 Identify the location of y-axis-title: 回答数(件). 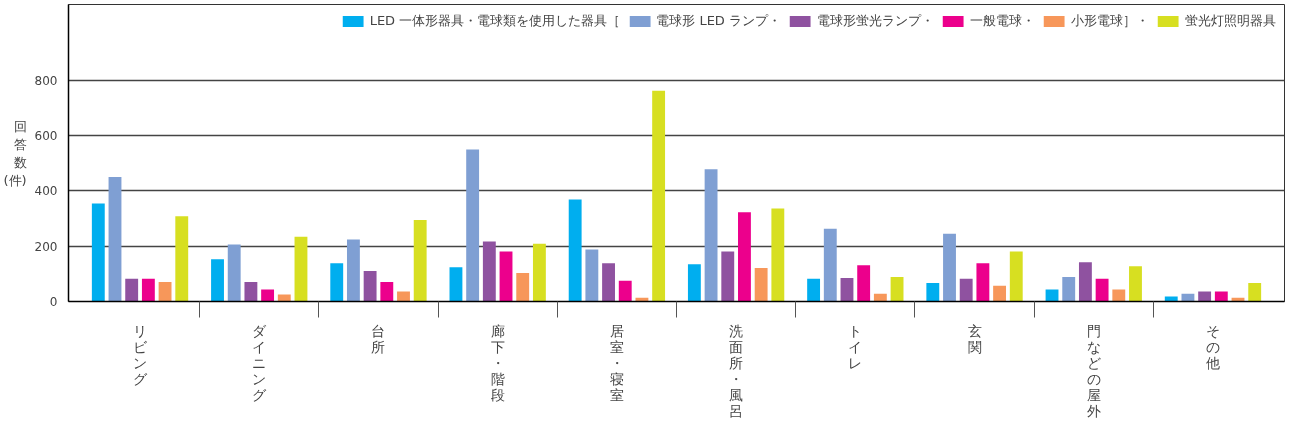
(15, 153).